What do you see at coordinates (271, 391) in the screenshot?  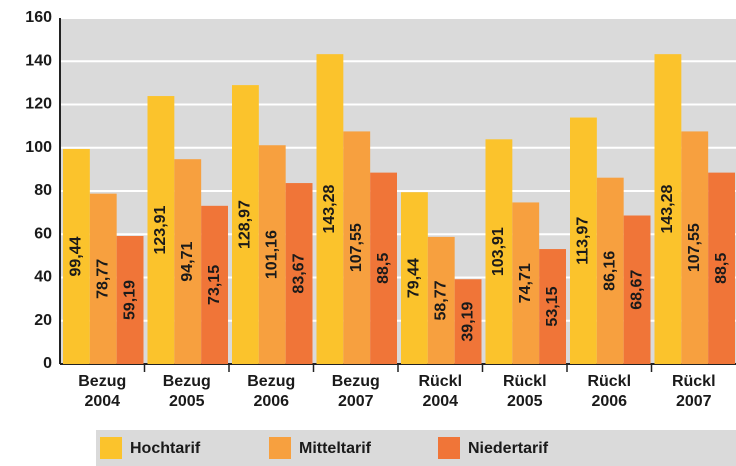 I see `x-tick-label: Bezug 2006` at bounding box center [271, 391].